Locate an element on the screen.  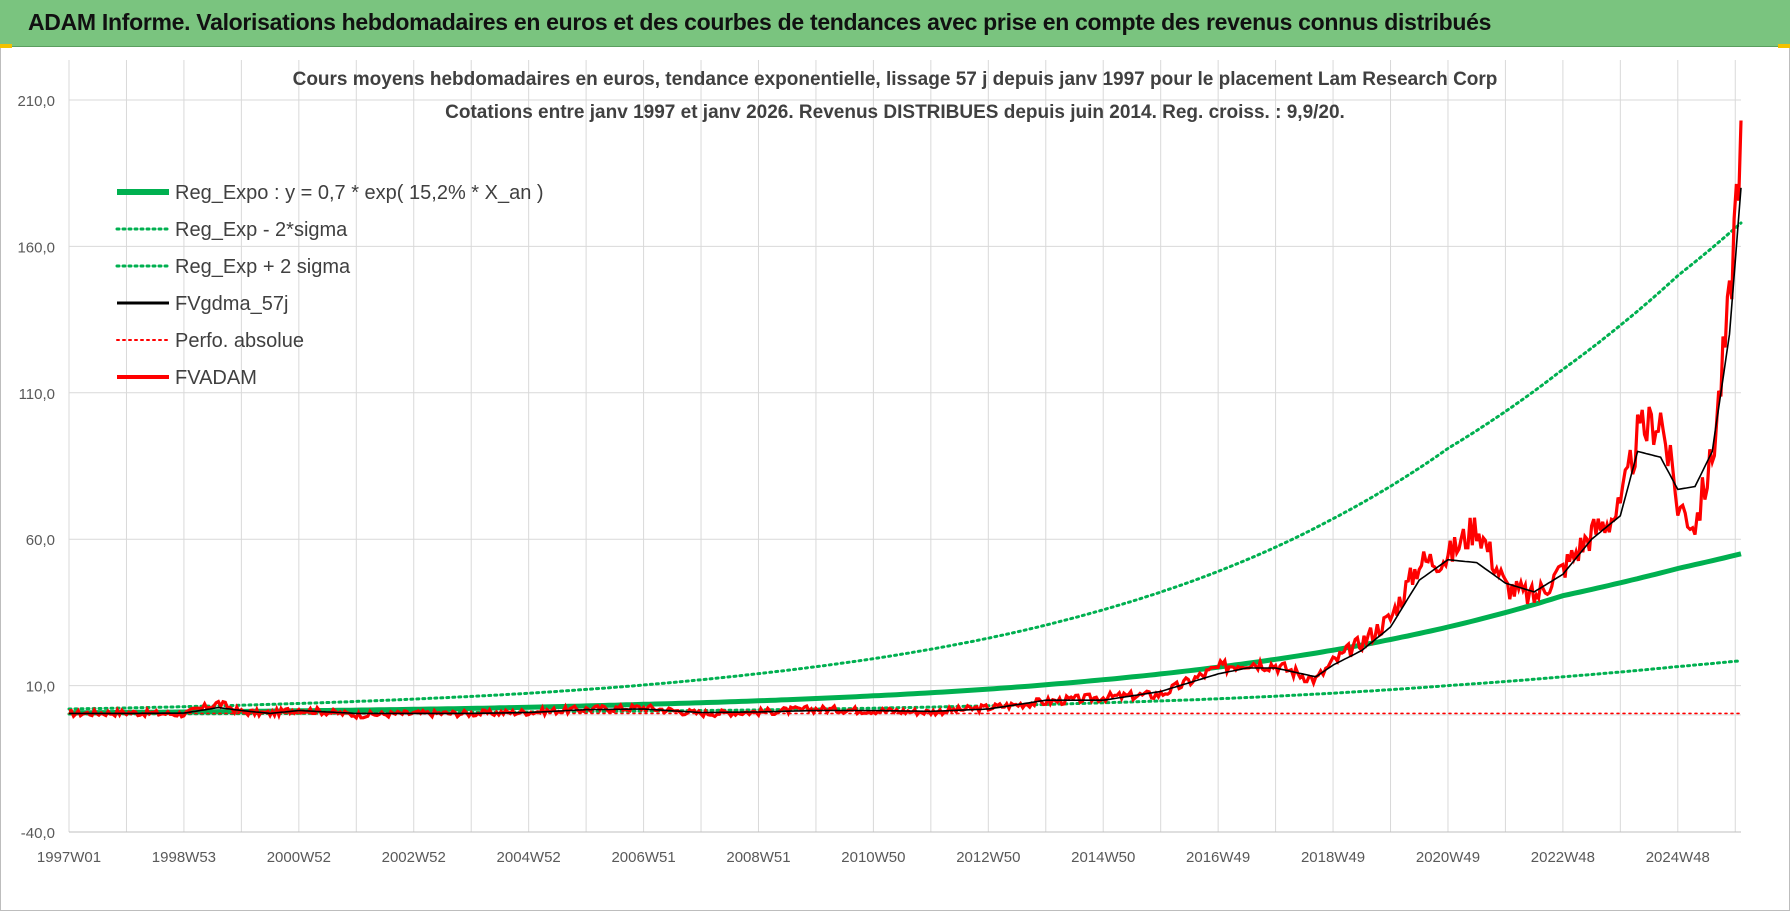
x-tick-label: 2020W49 is located at coordinates (1448, 857).